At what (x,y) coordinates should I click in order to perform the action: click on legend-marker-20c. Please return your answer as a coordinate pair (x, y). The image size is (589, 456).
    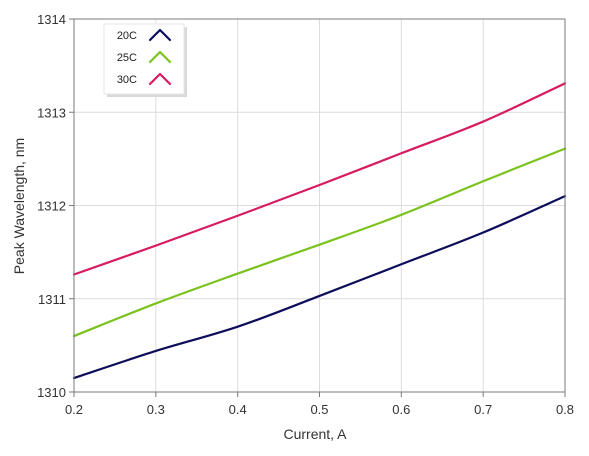
    Looking at the image, I should click on (160, 35).